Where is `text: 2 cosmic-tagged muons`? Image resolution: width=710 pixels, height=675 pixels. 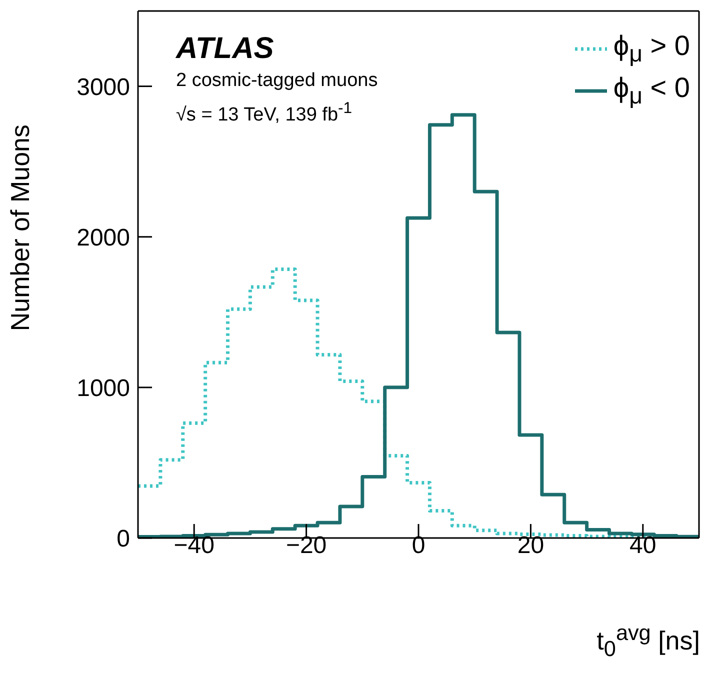 text: 2 cosmic-tagged muons is located at coordinates (277, 81).